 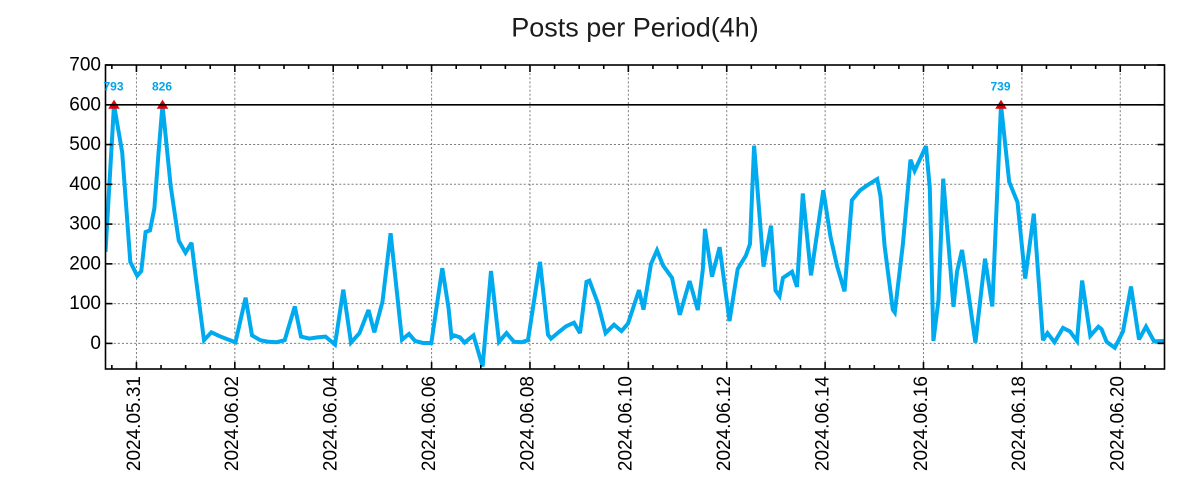 I want to click on svg-text: 0, so click(x=95, y=343).